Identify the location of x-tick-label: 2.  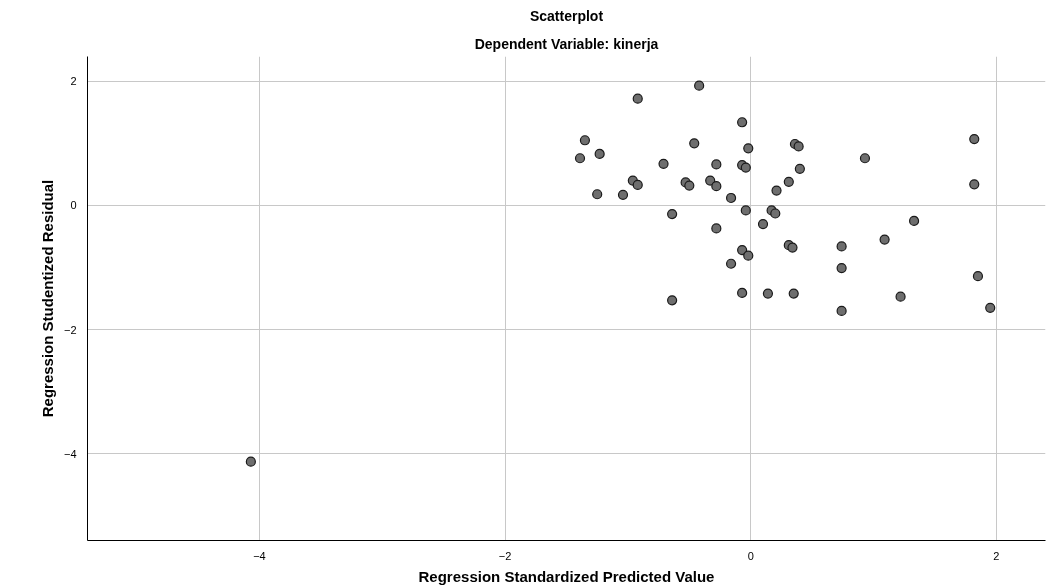
(996, 555).